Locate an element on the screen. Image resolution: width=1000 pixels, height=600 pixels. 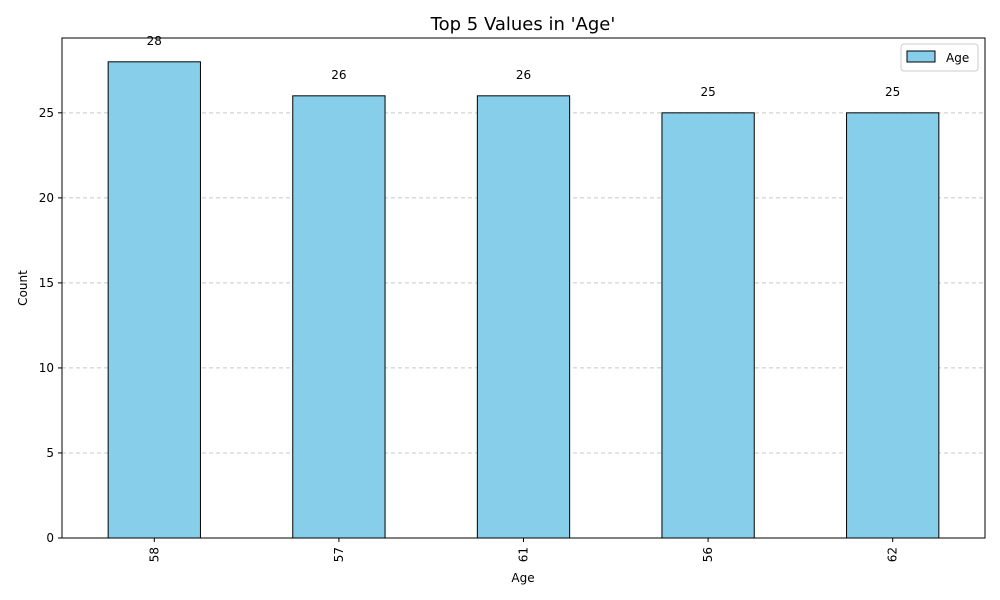
x-axis-ticks: 58 57 61 56 62 is located at coordinates (523, 550).